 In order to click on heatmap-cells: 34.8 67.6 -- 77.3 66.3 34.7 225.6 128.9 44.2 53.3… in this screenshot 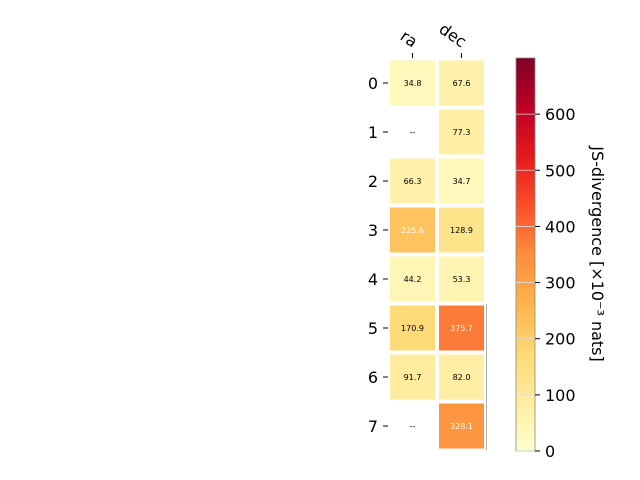, I will do `click(437, 254)`.